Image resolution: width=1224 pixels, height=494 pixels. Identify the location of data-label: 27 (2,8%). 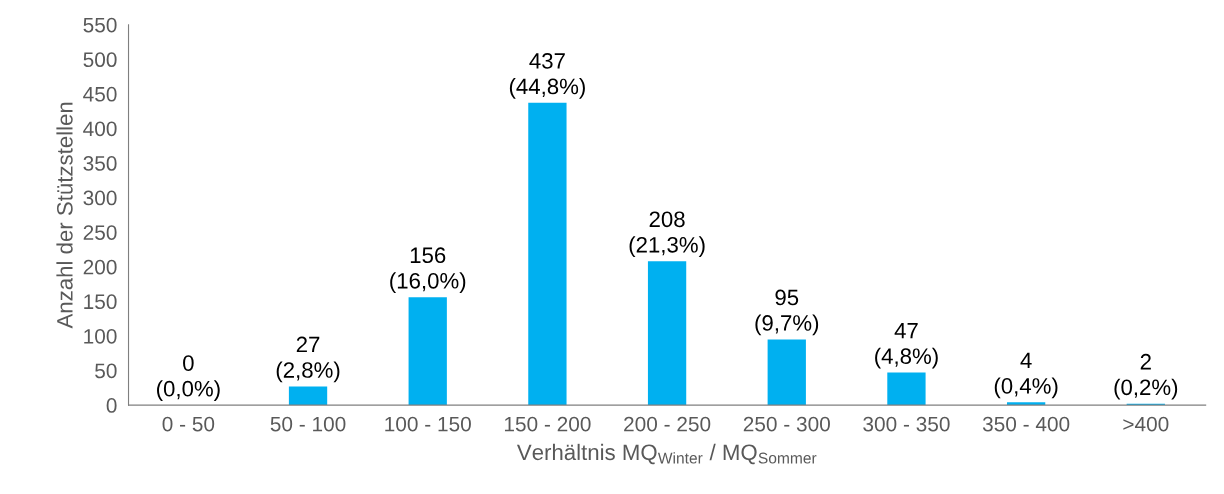
(308, 359).